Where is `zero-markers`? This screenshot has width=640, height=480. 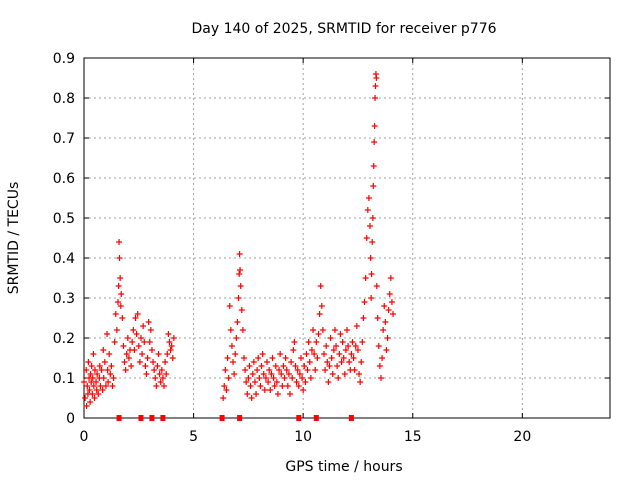 zero-markers is located at coordinates (235, 418).